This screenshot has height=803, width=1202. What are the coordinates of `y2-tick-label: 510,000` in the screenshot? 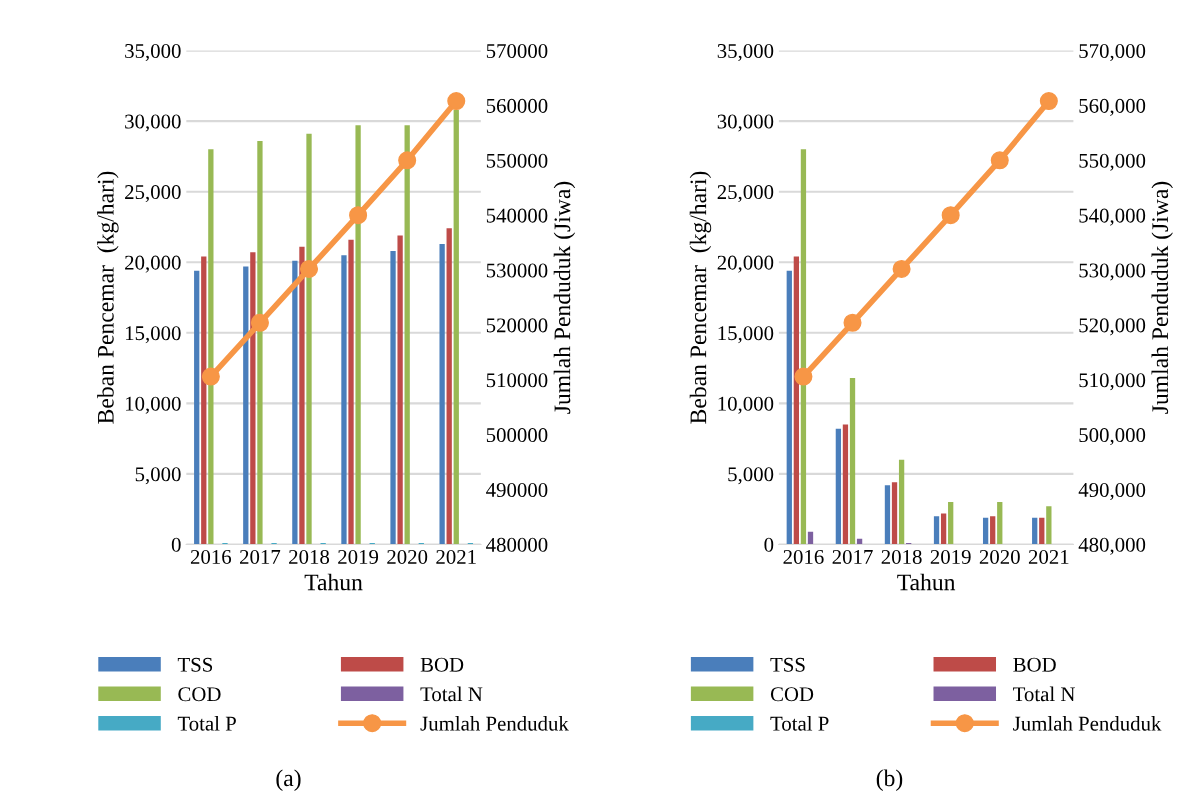 It's located at (1112, 382).